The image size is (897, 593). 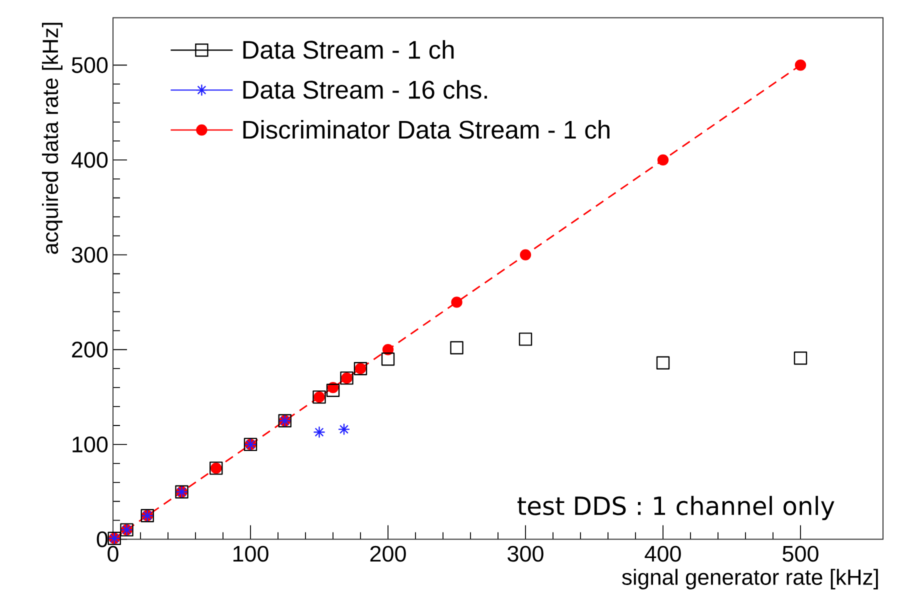 What do you see at coordinates (52, 138) in the screenshot?
I see `y-axis-title: acquired data rate [kHz]` at bounding box center [52, 138].